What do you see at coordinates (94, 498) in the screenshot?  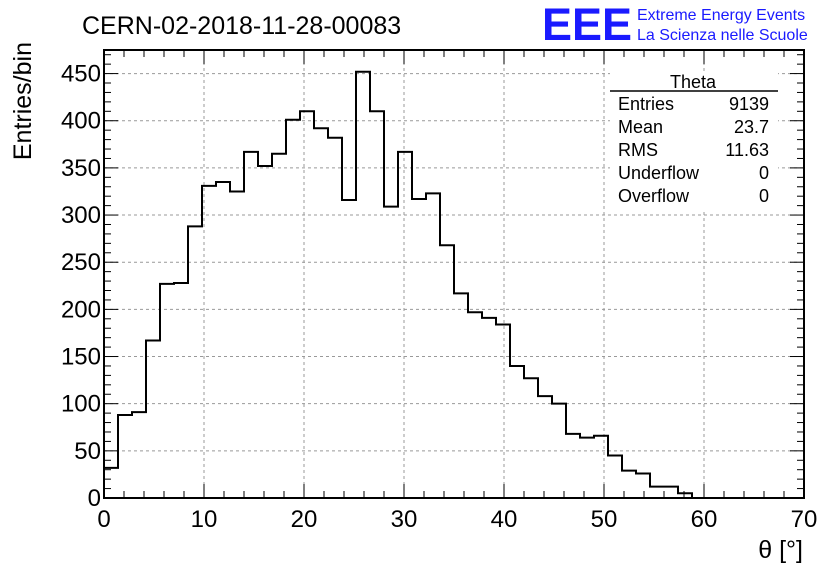 I see `y-tick-label: 0` at bounding box center [94, 498].